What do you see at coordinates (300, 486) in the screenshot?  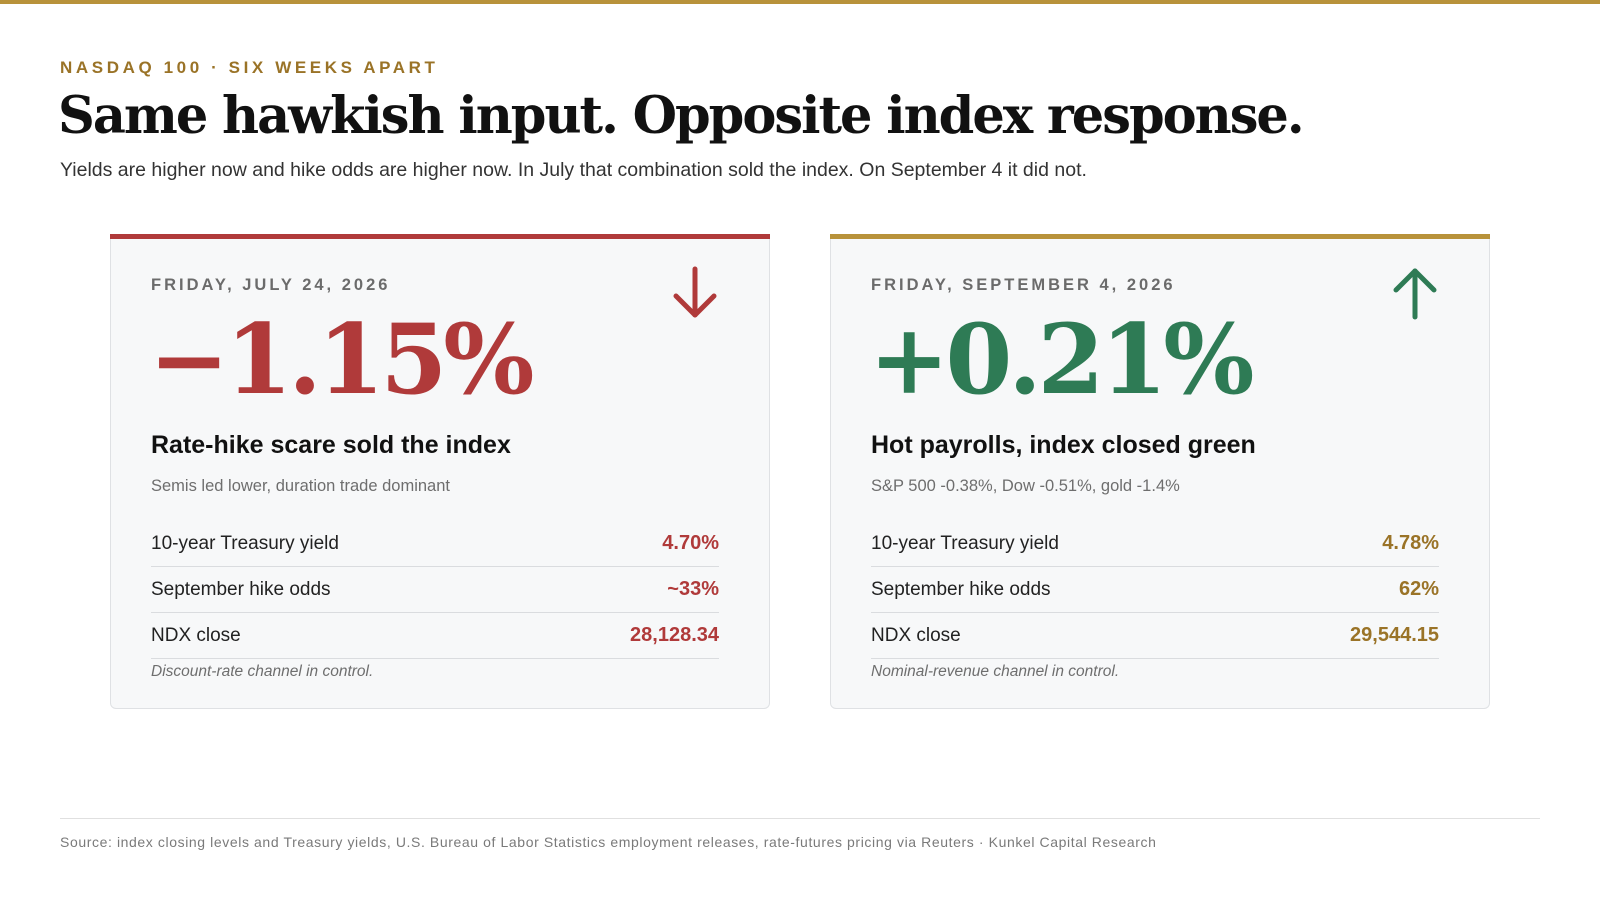 I see `card-subtitle: Semis led lower, duration trade dominant` at bounding box center [300, 486].